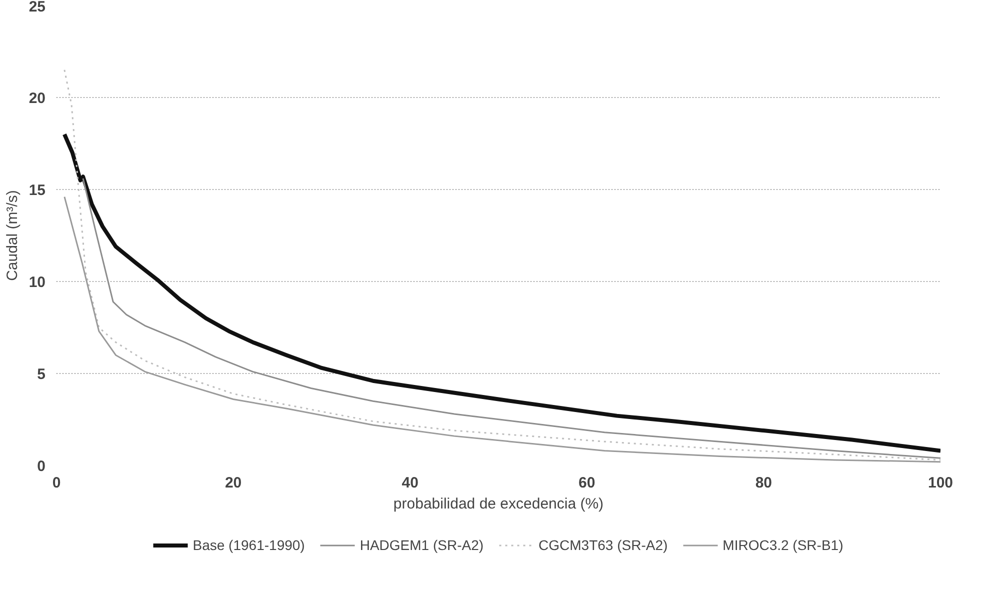  What do you see at coordinates (37, 282) in the screenshot?
I see `y-tick-label: 10` at bounding box center [37, 282].